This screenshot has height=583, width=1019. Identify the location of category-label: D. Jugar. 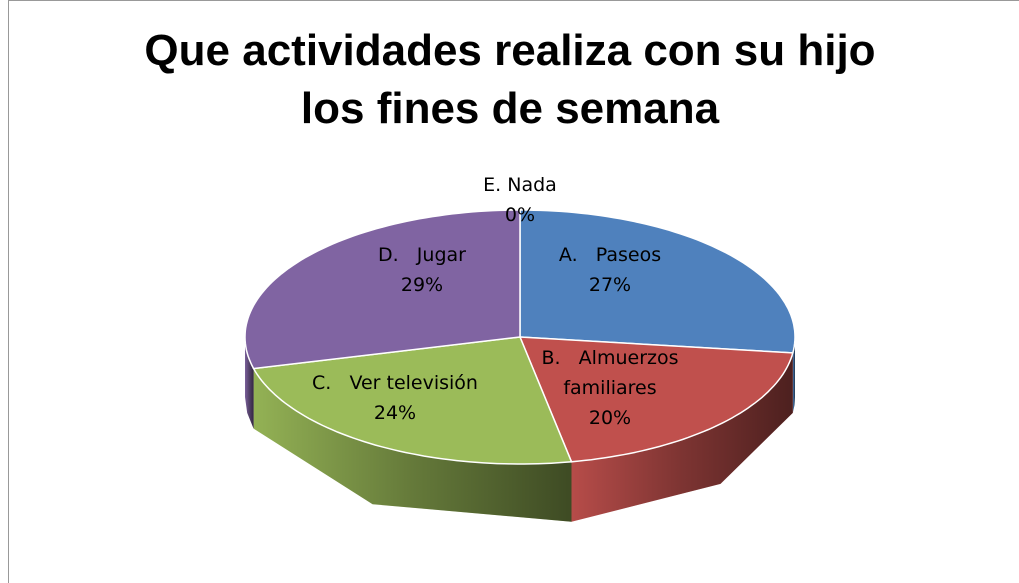
(422, 255).